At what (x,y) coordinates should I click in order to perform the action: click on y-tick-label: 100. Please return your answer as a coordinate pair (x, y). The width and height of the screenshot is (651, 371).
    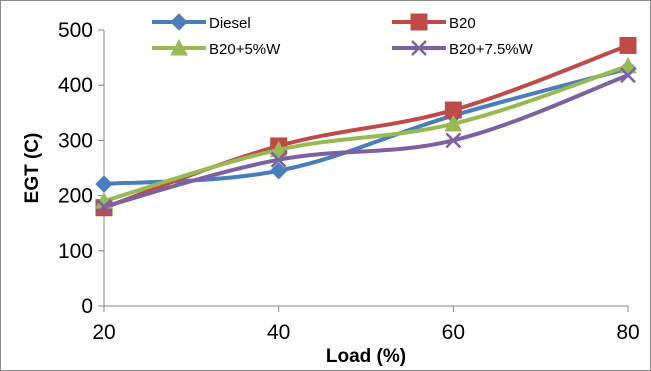
    Looking at the image, I should click on (75, 251).